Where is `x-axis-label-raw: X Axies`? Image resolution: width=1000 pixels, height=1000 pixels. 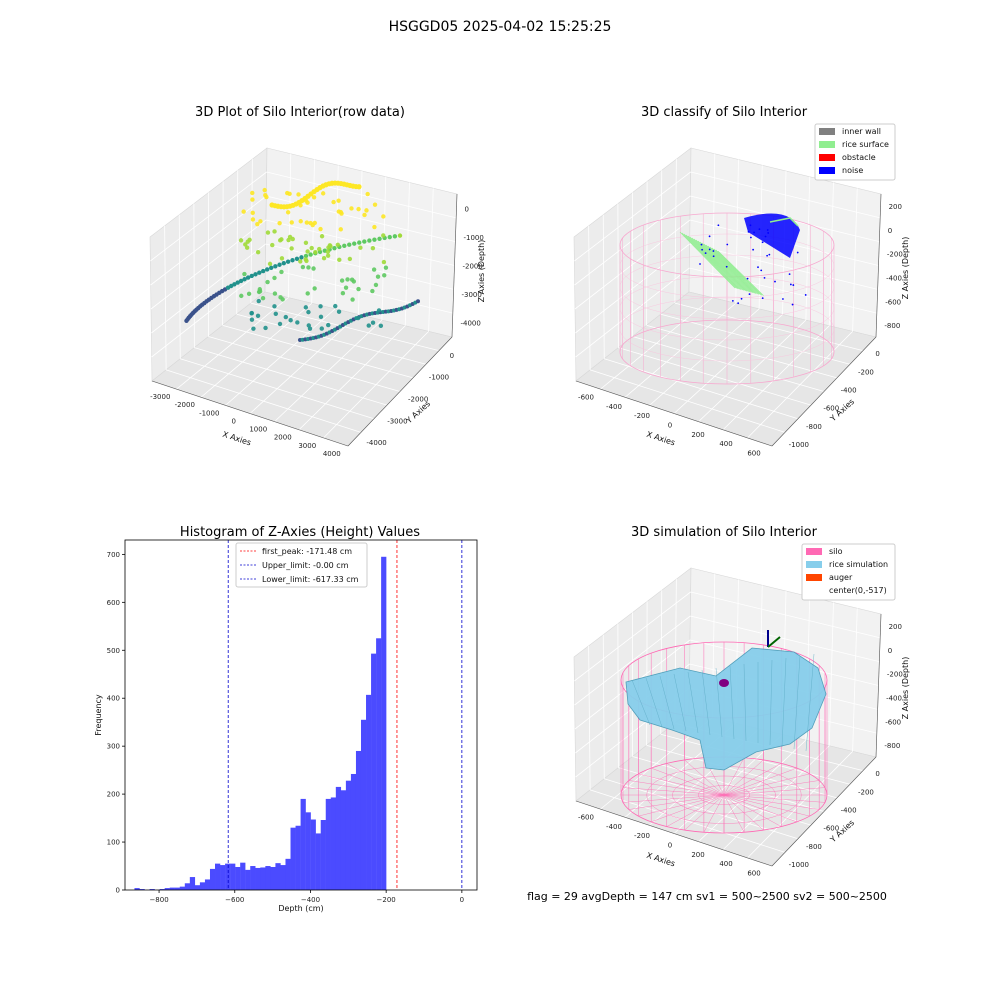 x-axis-label-raw: X Axies is located at coordinates (236, 439).